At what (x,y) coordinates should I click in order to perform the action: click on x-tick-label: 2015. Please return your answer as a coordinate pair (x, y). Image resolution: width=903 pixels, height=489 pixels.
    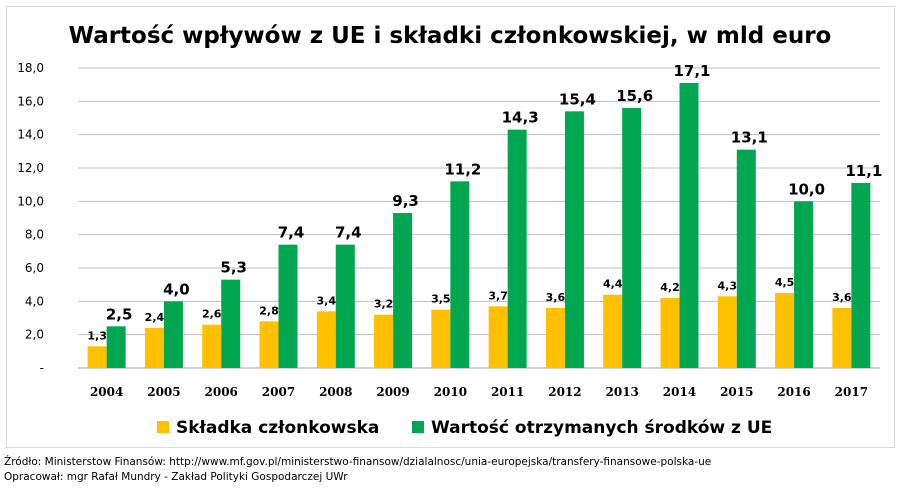
    Looking at the image, I should click on (736, 392).